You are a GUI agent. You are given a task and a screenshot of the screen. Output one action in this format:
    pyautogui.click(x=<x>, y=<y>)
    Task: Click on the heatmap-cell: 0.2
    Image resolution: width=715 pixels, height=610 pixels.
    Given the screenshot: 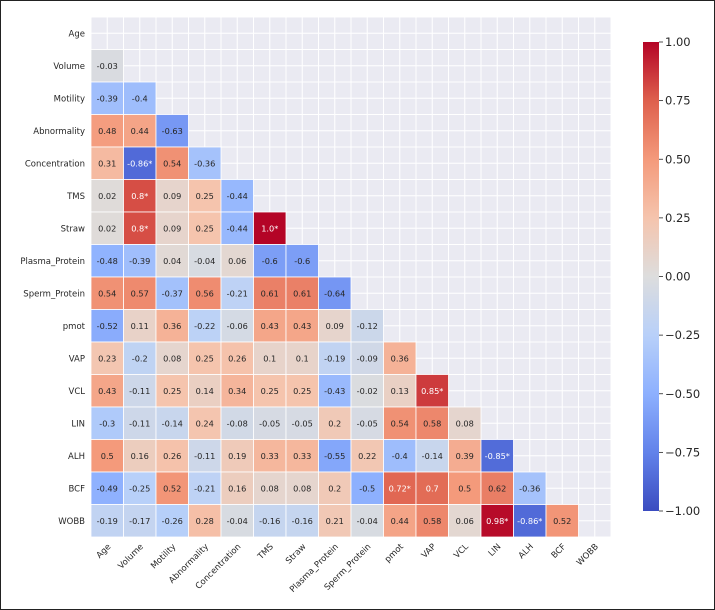 What is the action you would take?
    pyautogui.click(x=335, y=488)
    